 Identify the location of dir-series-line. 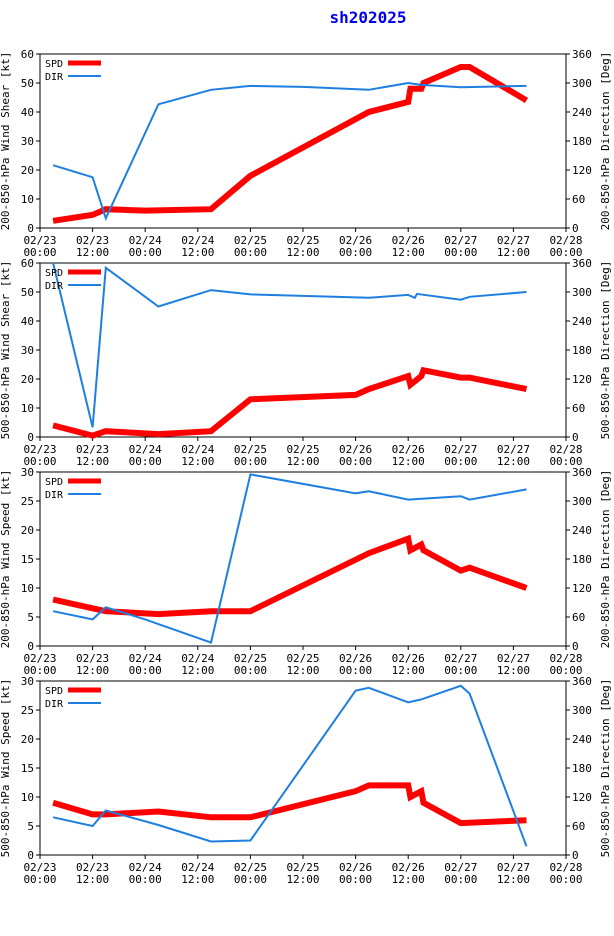
(289, 345).